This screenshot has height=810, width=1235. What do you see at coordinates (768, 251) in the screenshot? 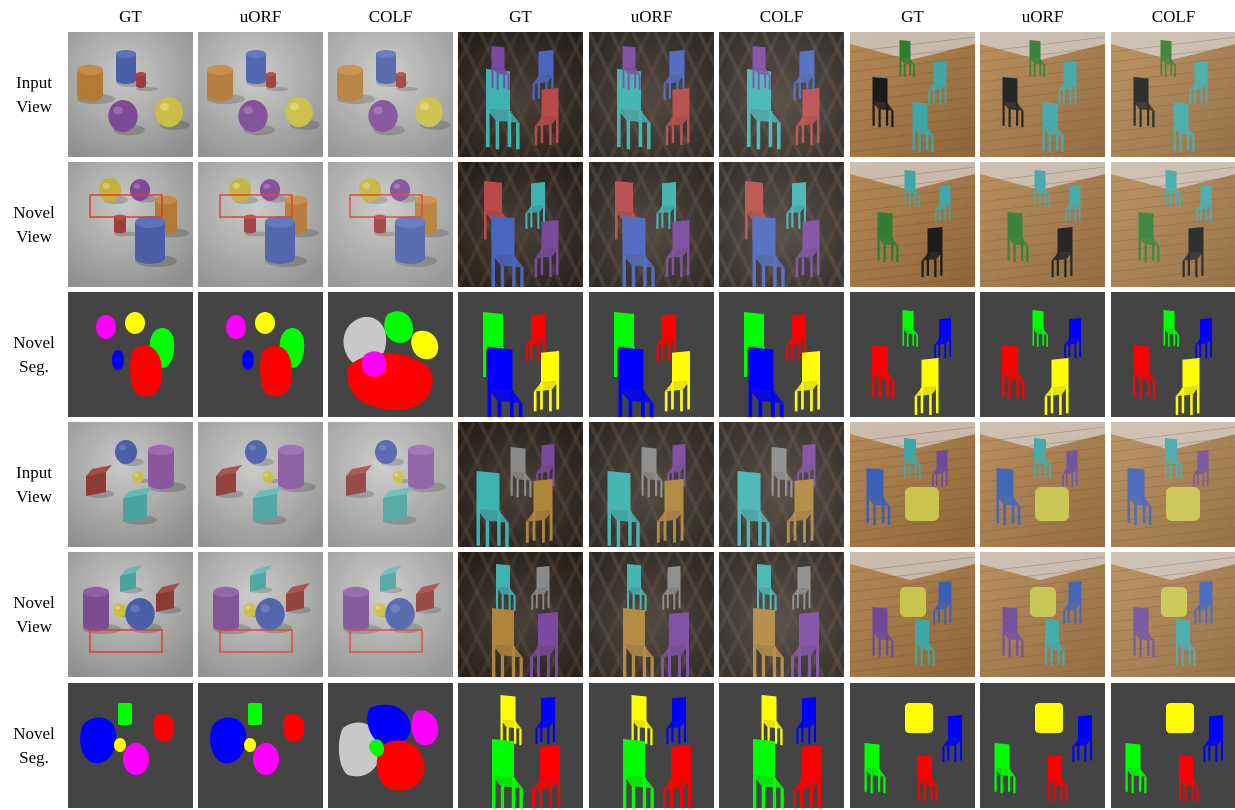
I see `blue-chair` at bounding box center [768, 251].